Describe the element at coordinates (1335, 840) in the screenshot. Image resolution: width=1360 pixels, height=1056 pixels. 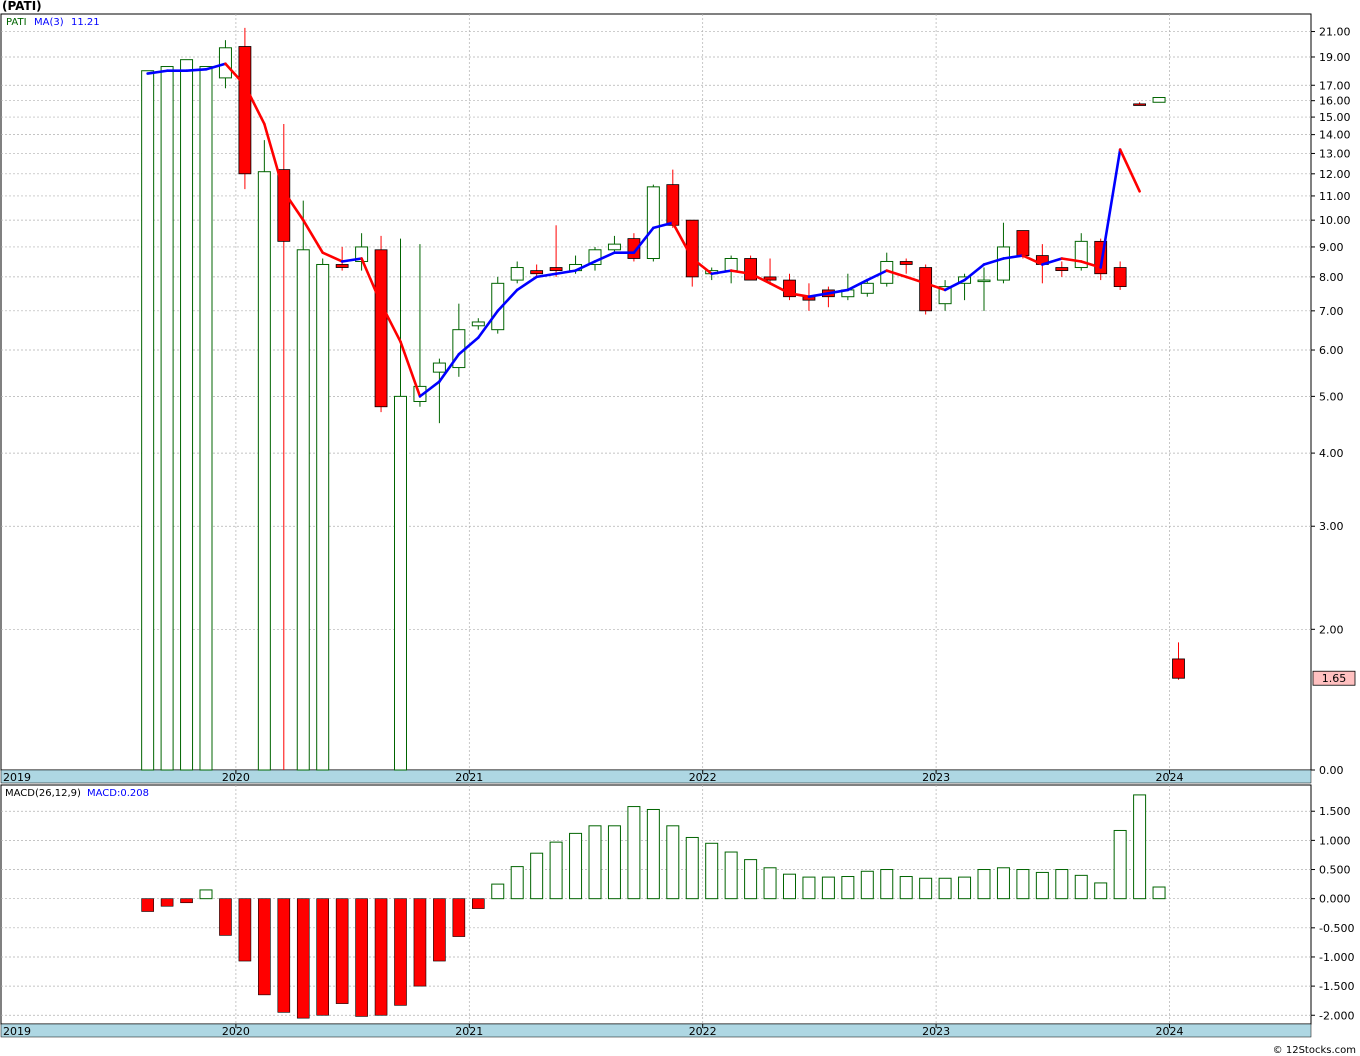
I see `macd-y-tick-label: 1.000` at that location.